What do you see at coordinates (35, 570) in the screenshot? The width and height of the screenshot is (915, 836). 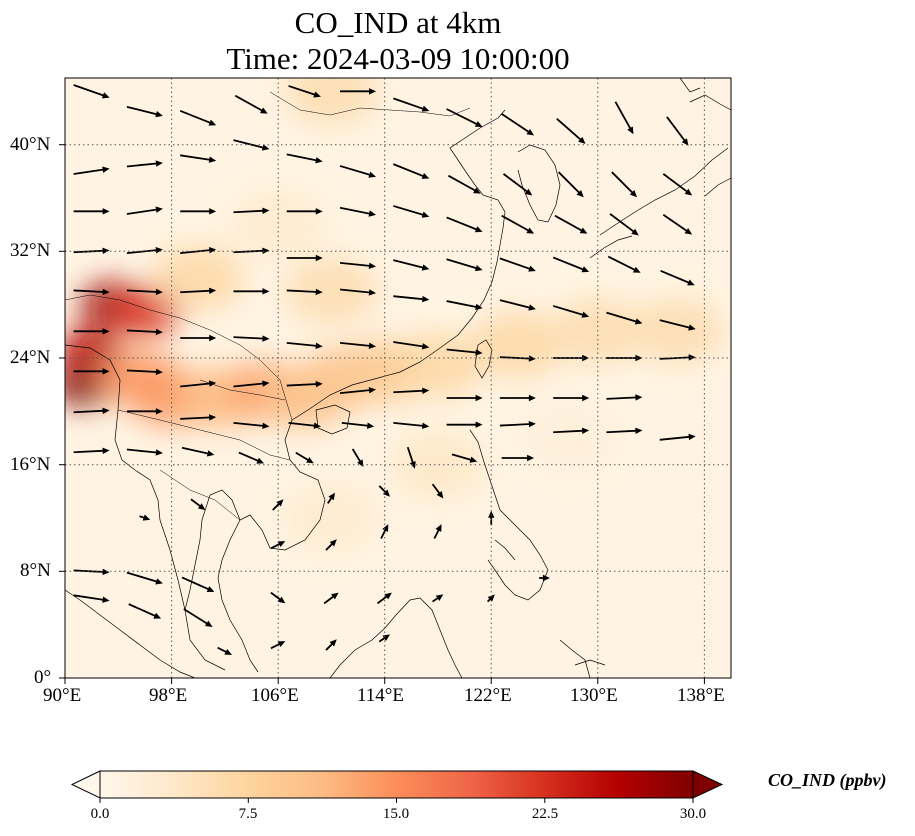 I see `lat-tick-label: 8°N` at bounding box center [35, 570].